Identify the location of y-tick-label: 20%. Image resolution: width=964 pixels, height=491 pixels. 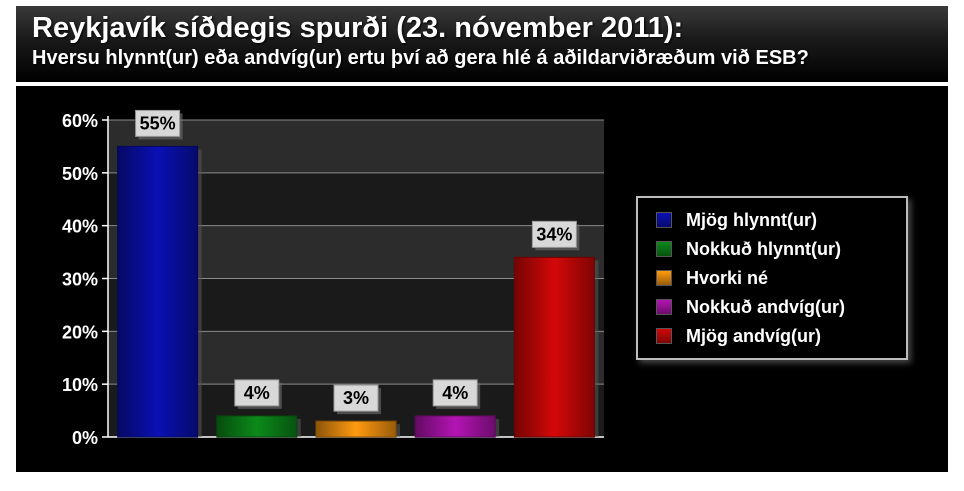
(80, 332).